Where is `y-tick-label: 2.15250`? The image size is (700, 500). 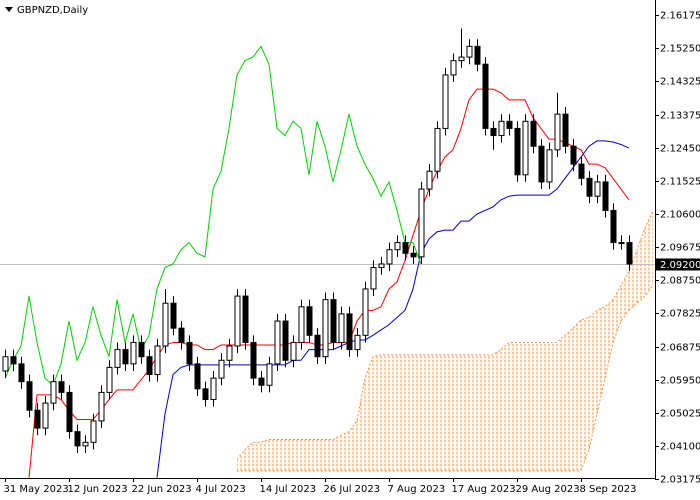
y-tick-label: 2.15250 is located at coordinates (680, 49).